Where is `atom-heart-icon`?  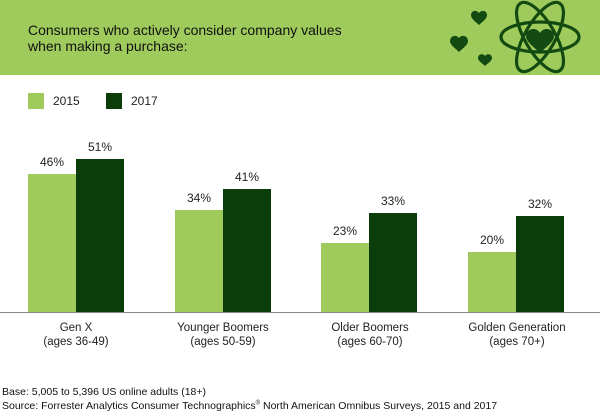
atom-heart-icon is located at coordinates (540, 37).